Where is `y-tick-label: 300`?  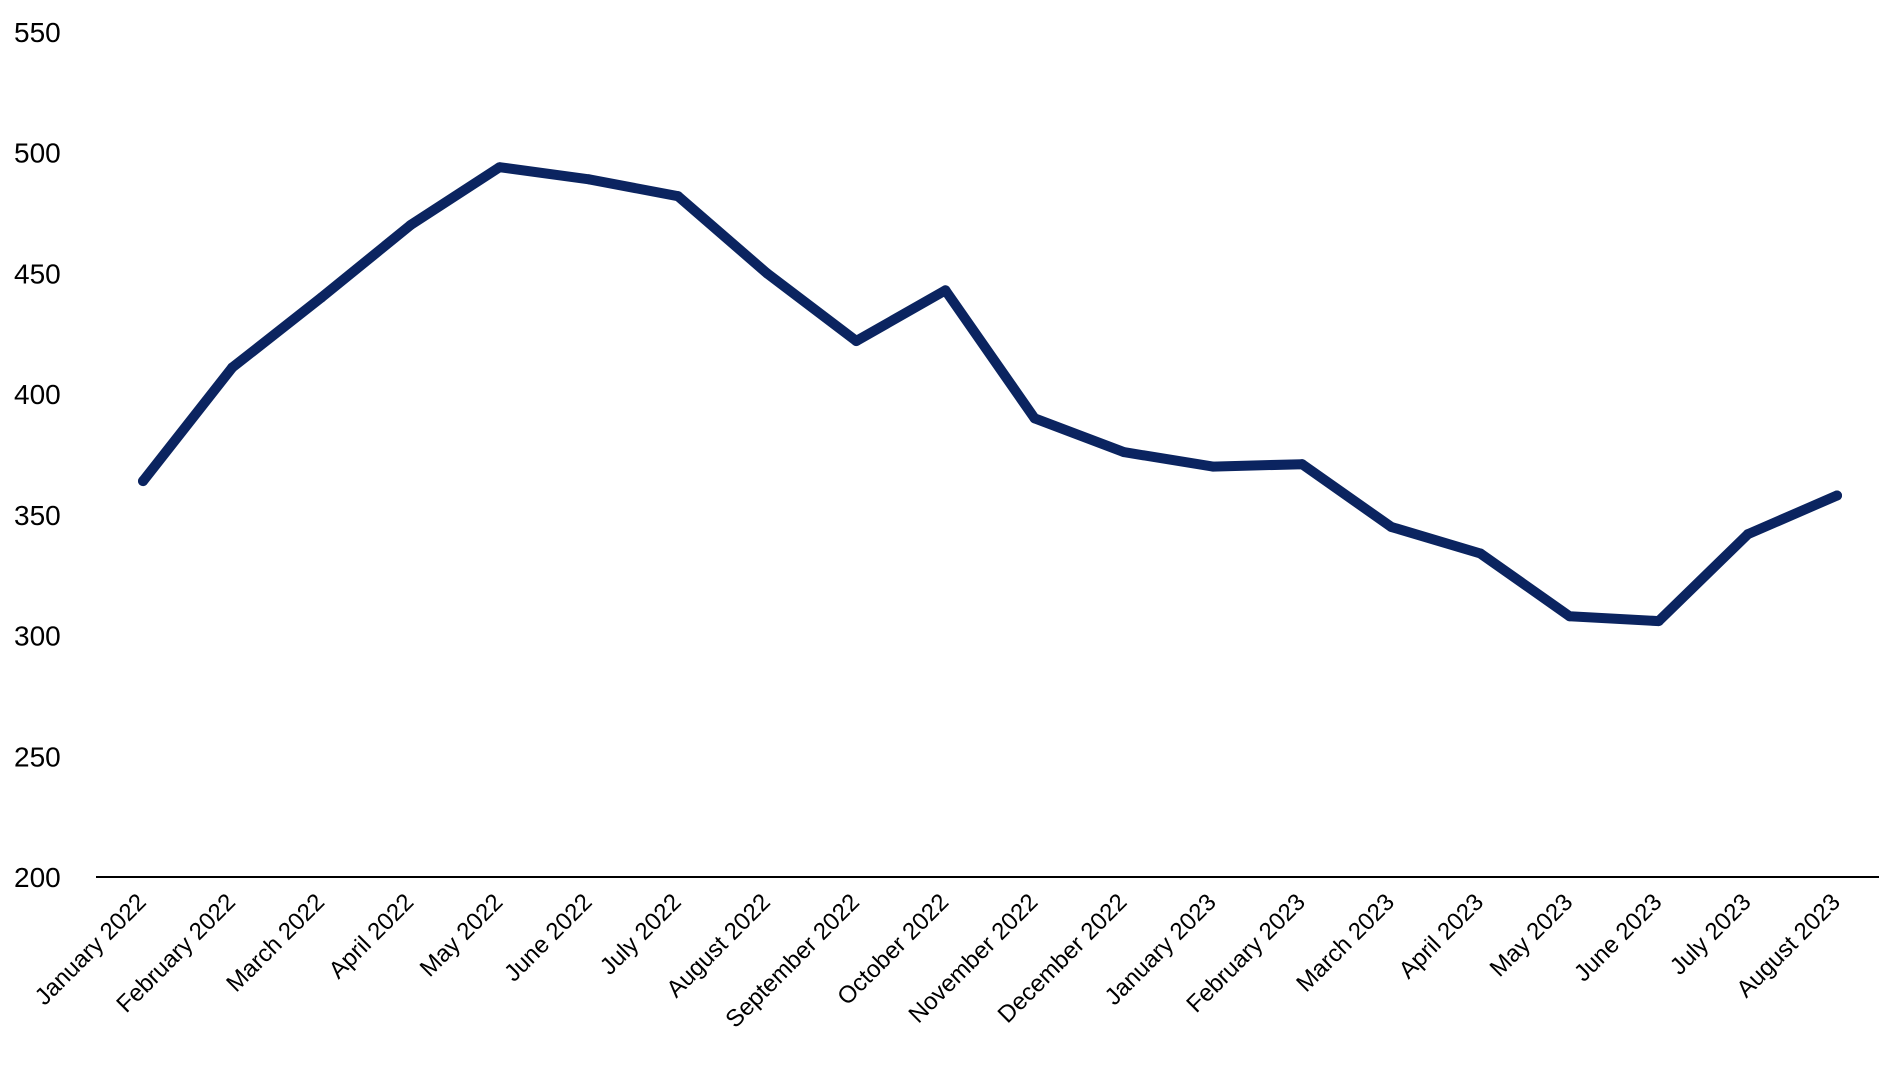 y-tick-label: 300 is located at coordinates (37, 636).